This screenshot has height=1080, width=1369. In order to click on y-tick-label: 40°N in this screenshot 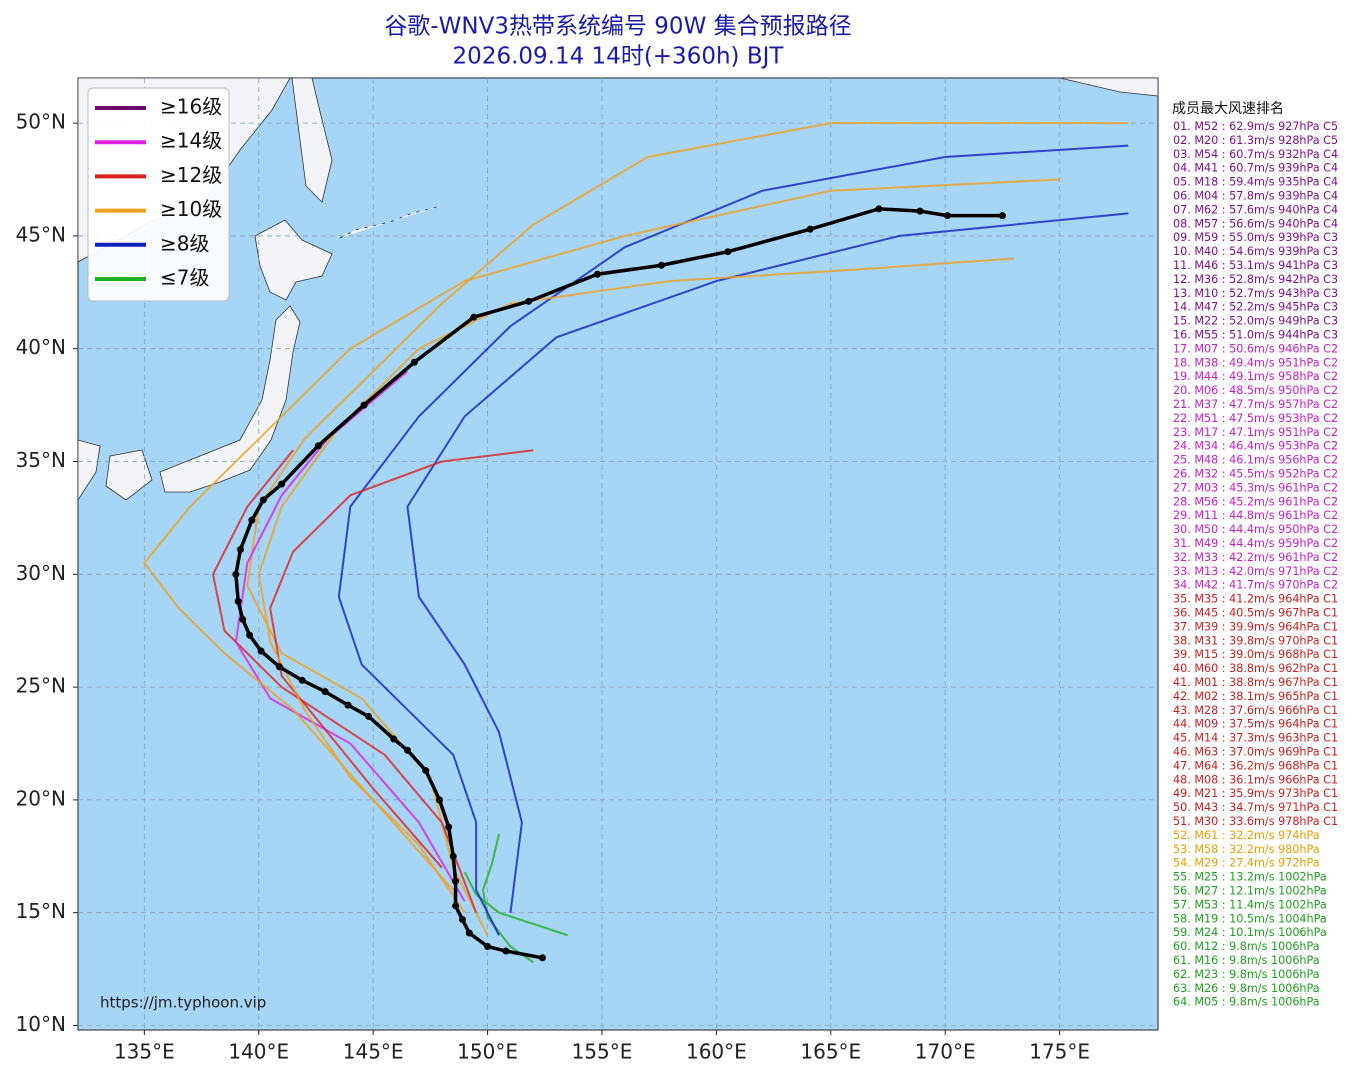, I will do `click(41, 347)`.